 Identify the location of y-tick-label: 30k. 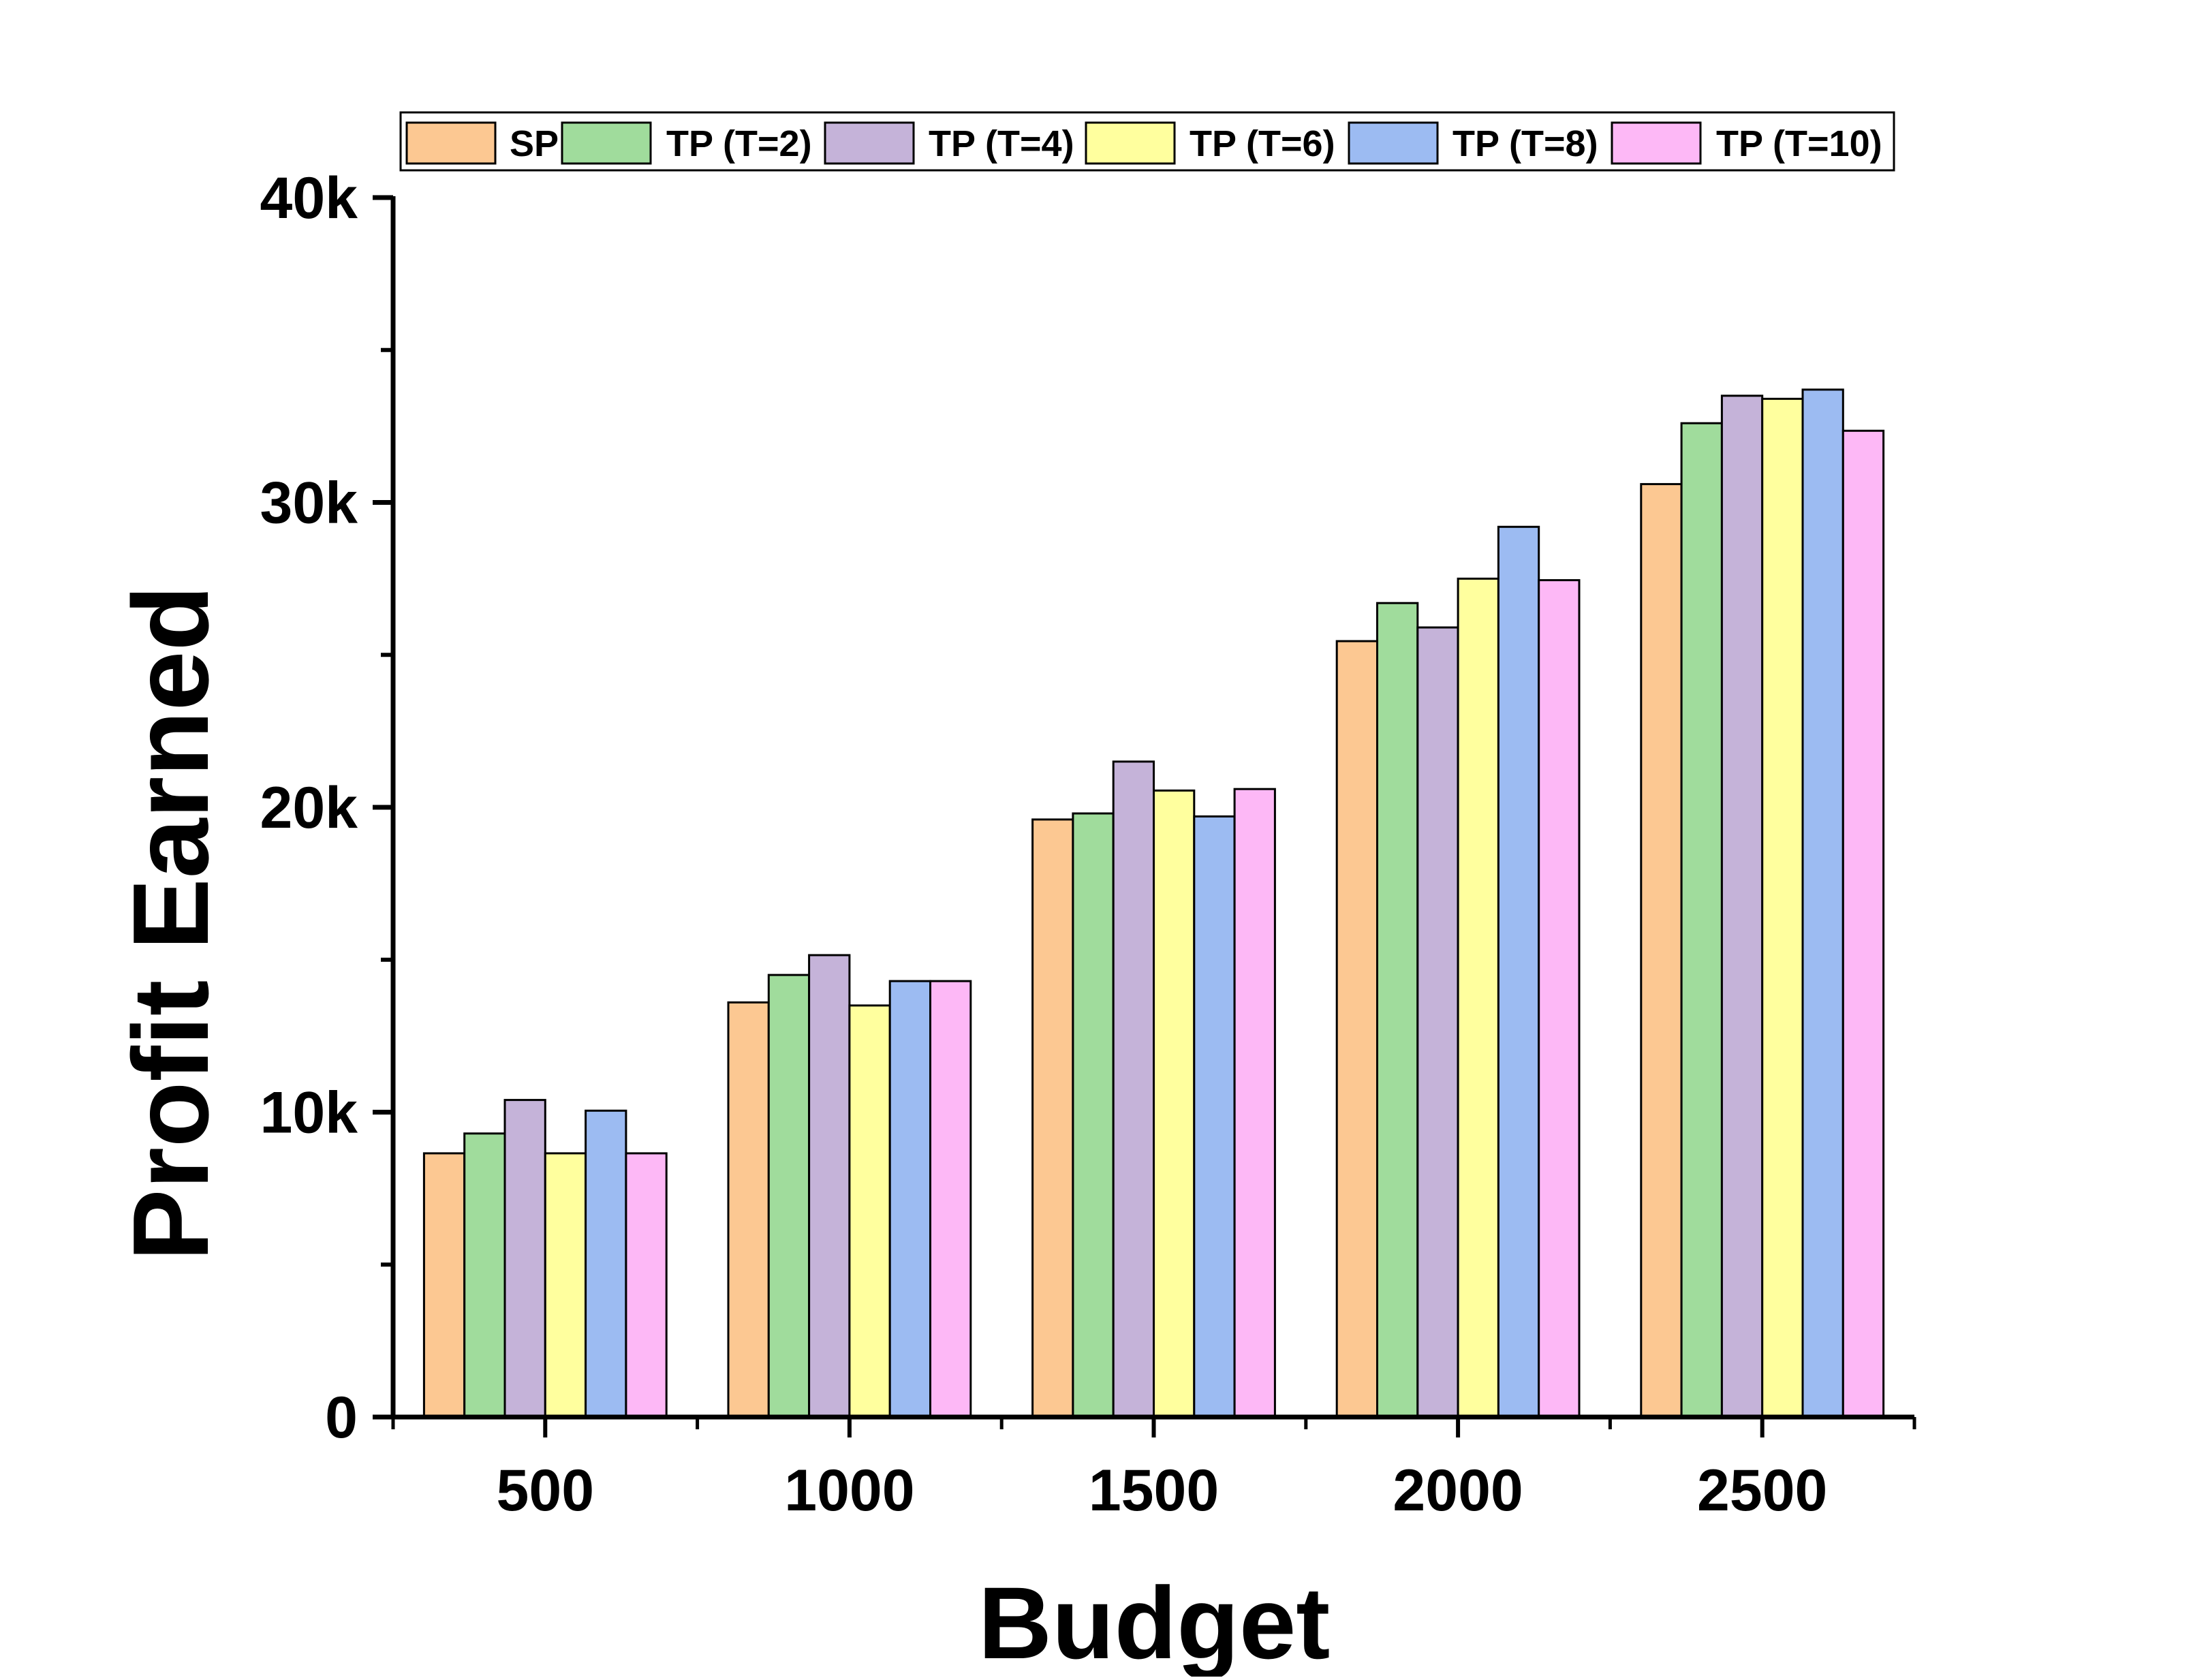
(309, 503).